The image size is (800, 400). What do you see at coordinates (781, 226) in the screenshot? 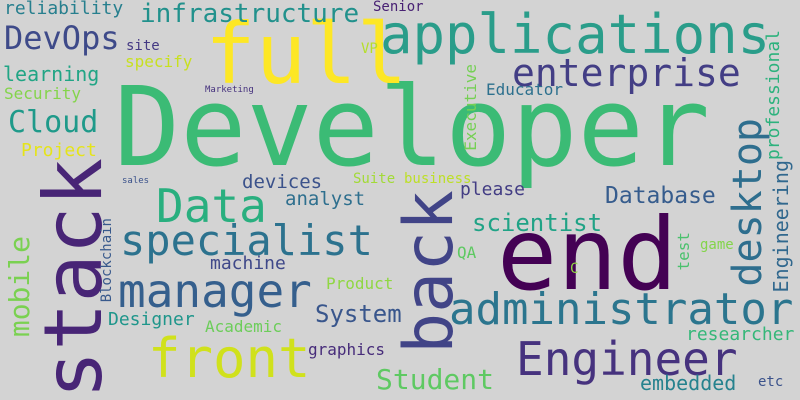
I see `word-engineering: Engineering` at bounding box center [781, 226].